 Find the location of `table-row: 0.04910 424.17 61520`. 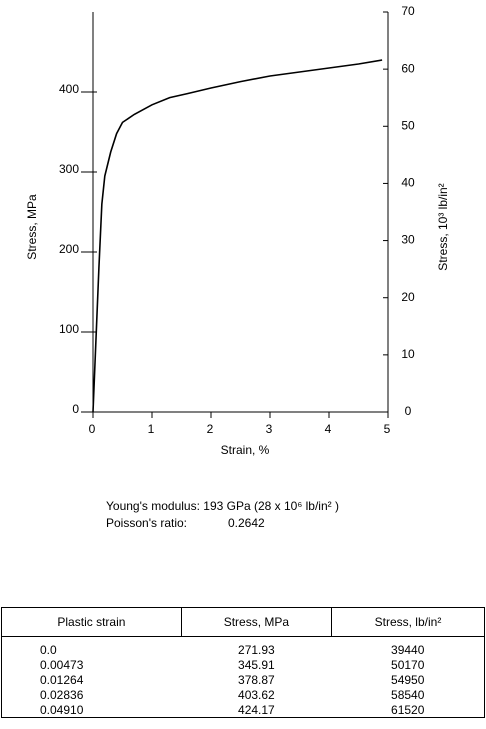

table-row: 0.04910 424.17 61520 is located at coordinates (243, 710).